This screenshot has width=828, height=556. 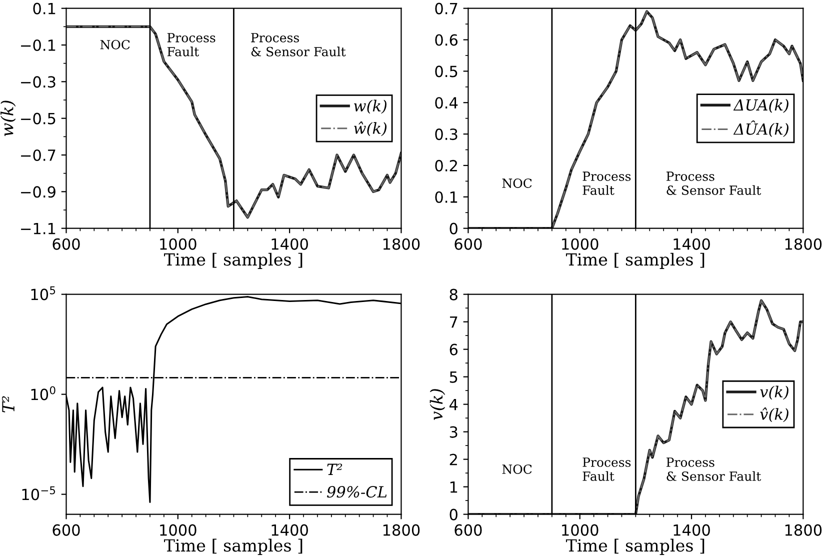 I want to click on y-tick-label: −0.7, so click(x=38, y=155).